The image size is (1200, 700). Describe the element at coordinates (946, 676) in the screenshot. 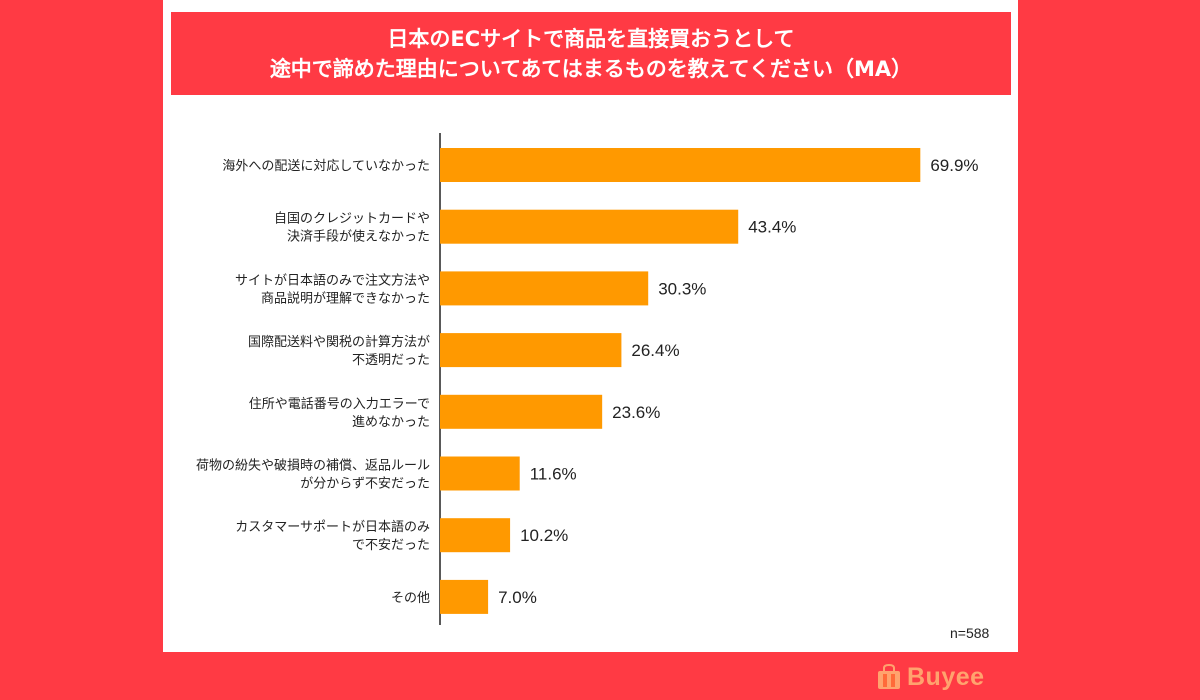

I see `logo-text: Buyee` at that location.